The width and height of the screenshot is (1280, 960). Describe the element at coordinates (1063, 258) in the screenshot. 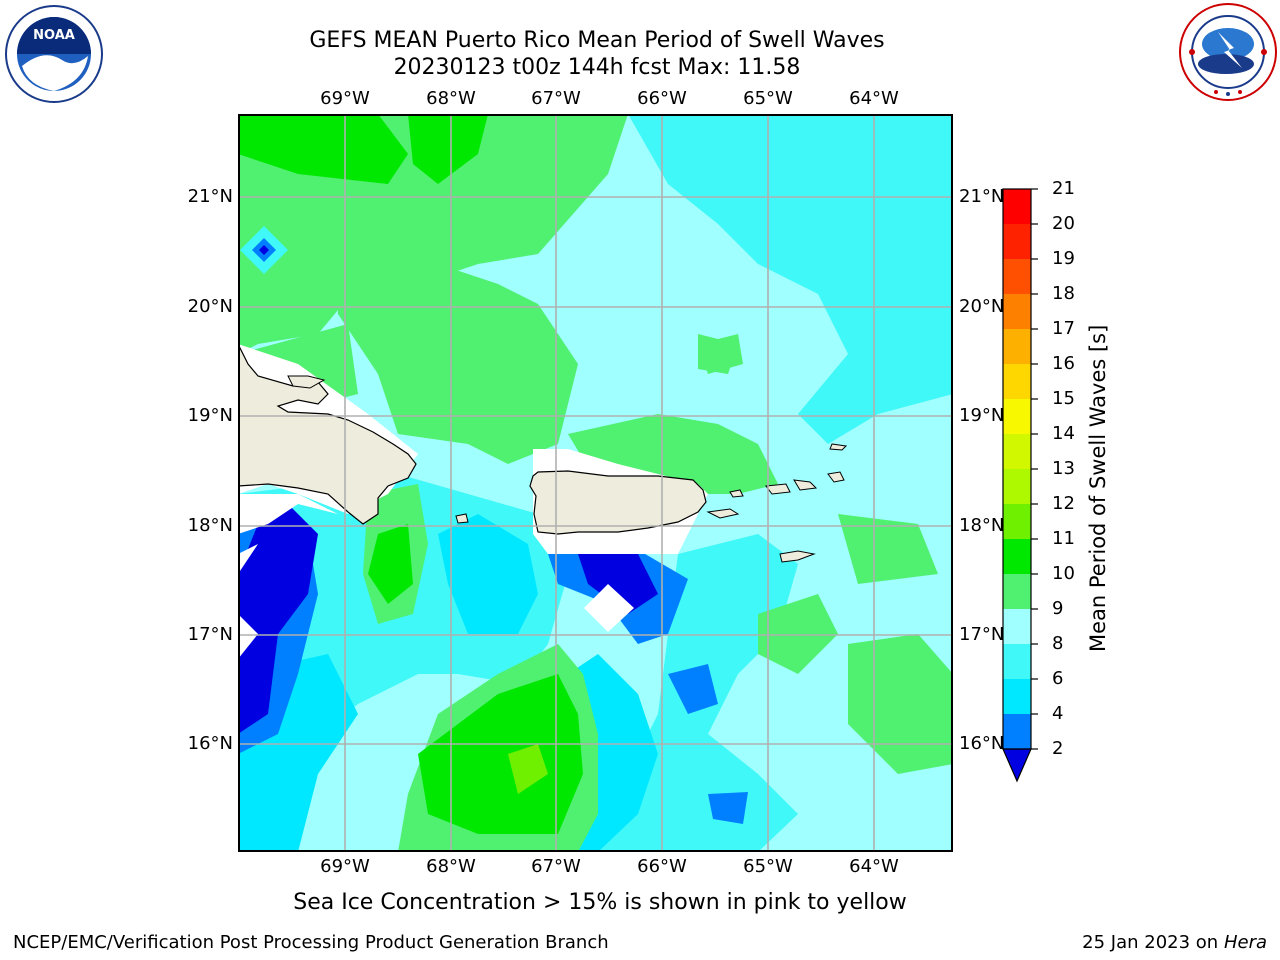

I see `colorbar-tick-label: 19` at that location.